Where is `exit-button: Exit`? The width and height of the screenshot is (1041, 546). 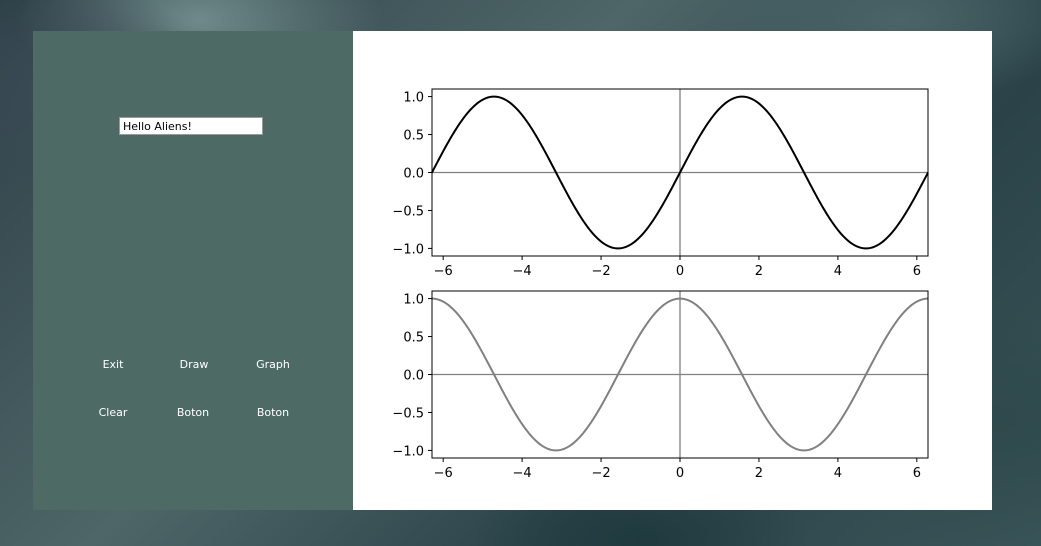 exit-button: Exit is located at coordinates (113, 365).